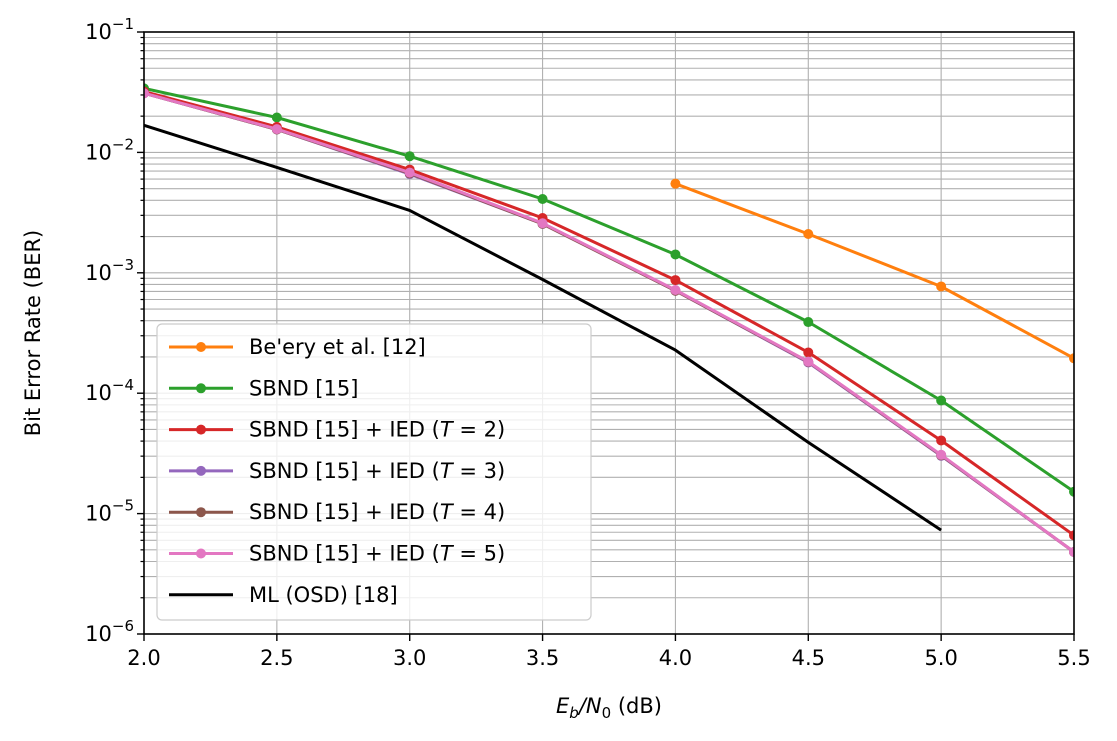 The image size is (1117, 741). I want to click on legend-label: Be'ery et al. [12], so click(337, 347).